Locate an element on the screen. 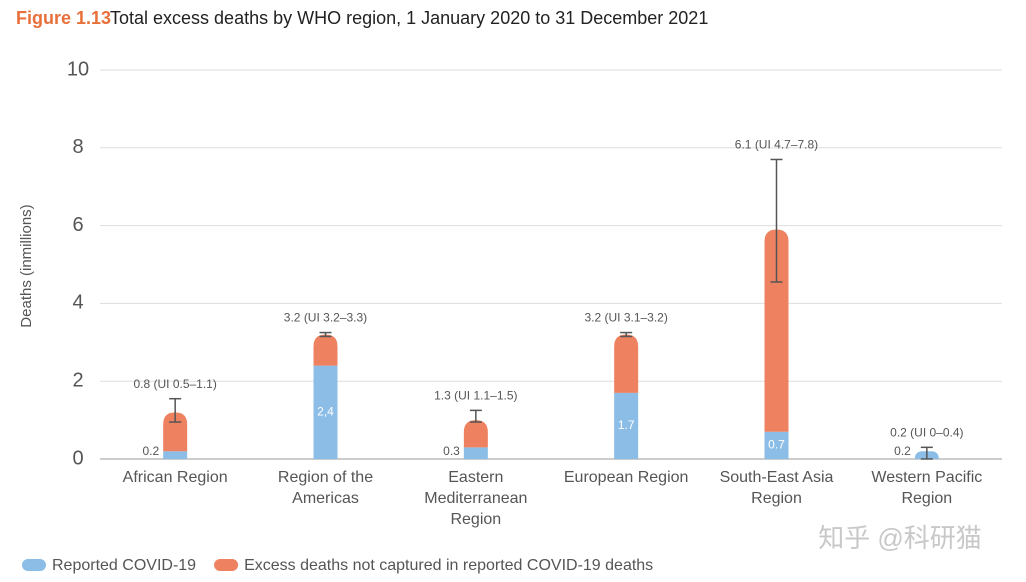 This screenshot has height=582, width=1026. total-label: 3.2 (UI 3.1–3.2) is located at coordinates (625, 318).